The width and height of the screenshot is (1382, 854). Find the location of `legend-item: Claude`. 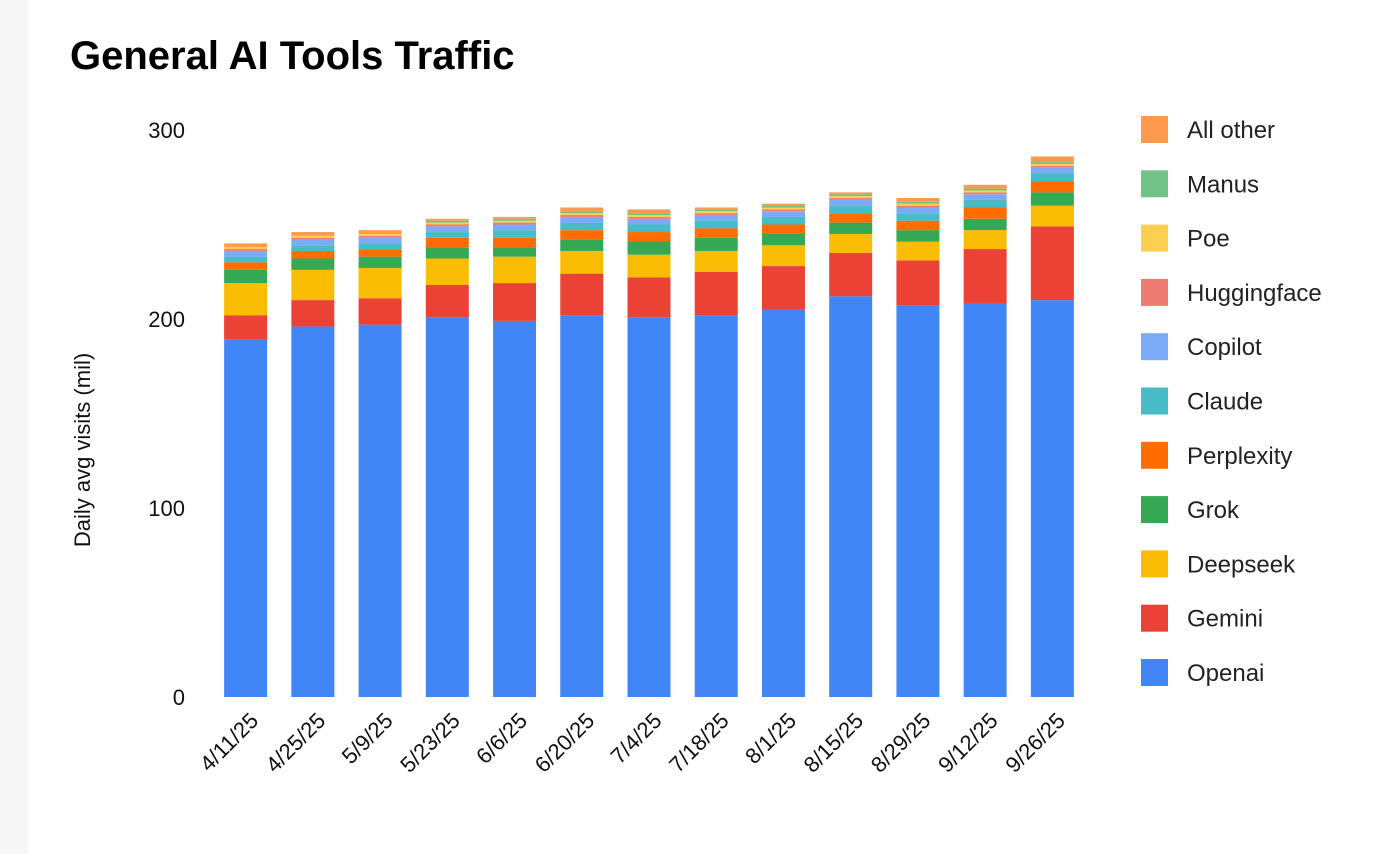

legend-item: Claude is located at coordinates (1202, 401).